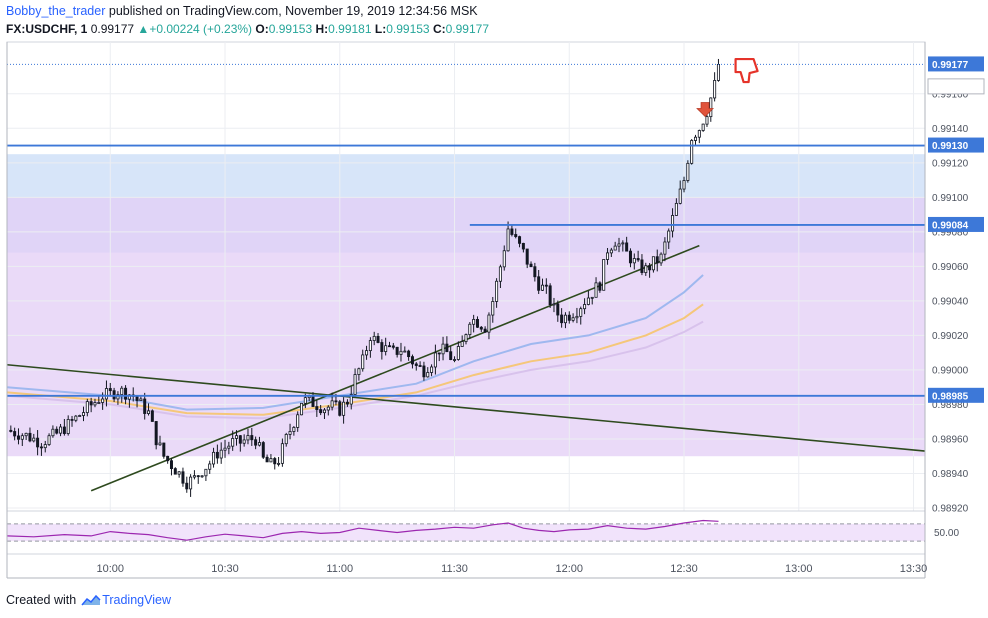 The height and width of the screenshot is (618, 988). I want to click on last-price: 0.99177, so click(112, 29).